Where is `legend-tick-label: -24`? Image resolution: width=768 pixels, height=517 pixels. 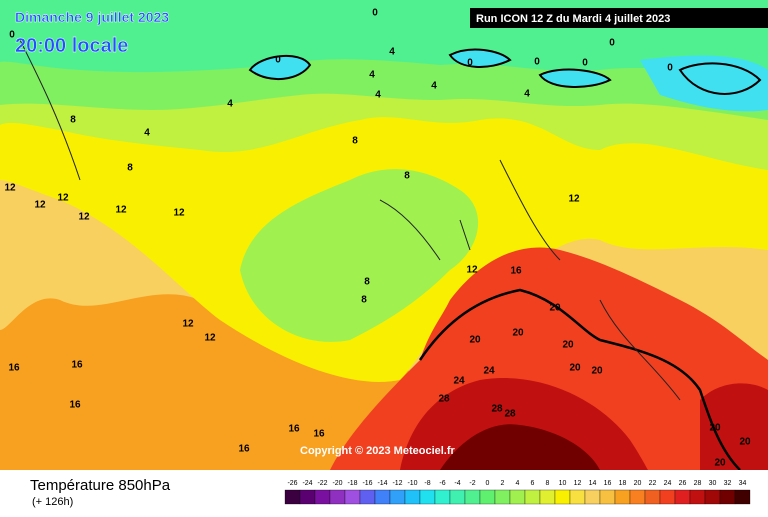 legend-tick-label: -24 is located at coordinates (307, 483).